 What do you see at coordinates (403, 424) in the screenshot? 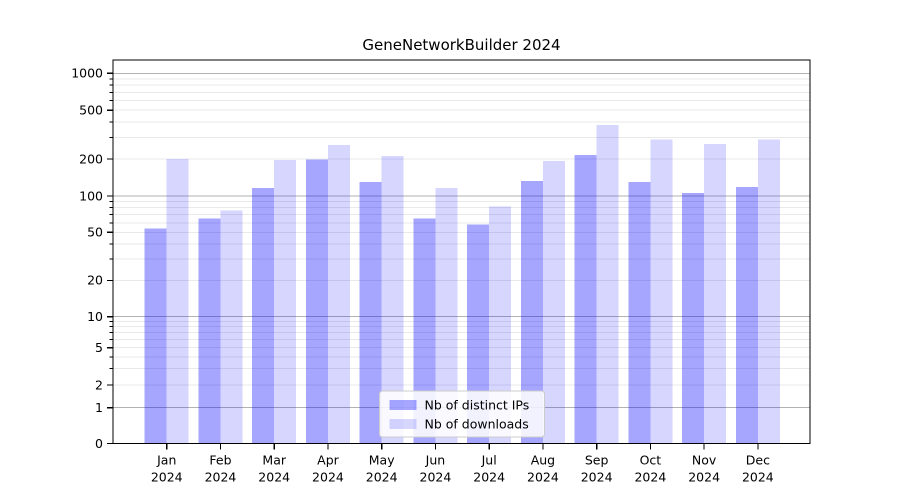
I see `legend-swatch-downloads` at bounding box center [403, 424].